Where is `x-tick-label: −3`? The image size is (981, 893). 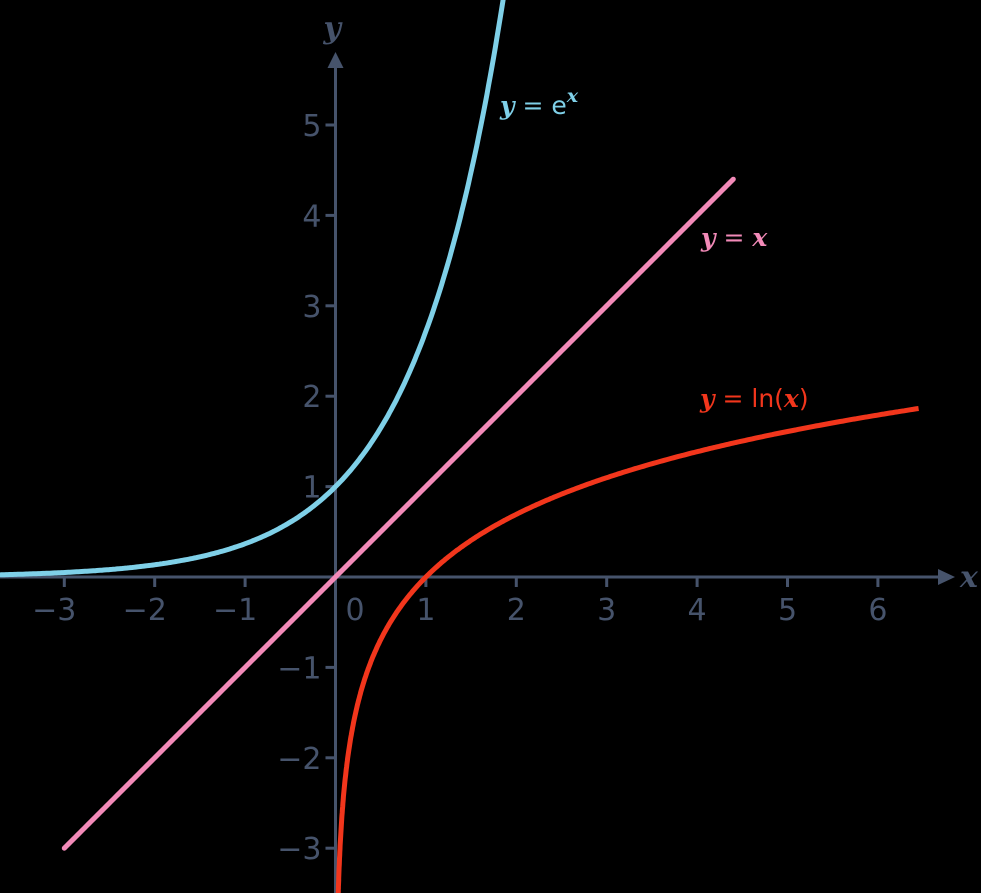
x-tick-label: −3 is located at coordinates (54, 610).